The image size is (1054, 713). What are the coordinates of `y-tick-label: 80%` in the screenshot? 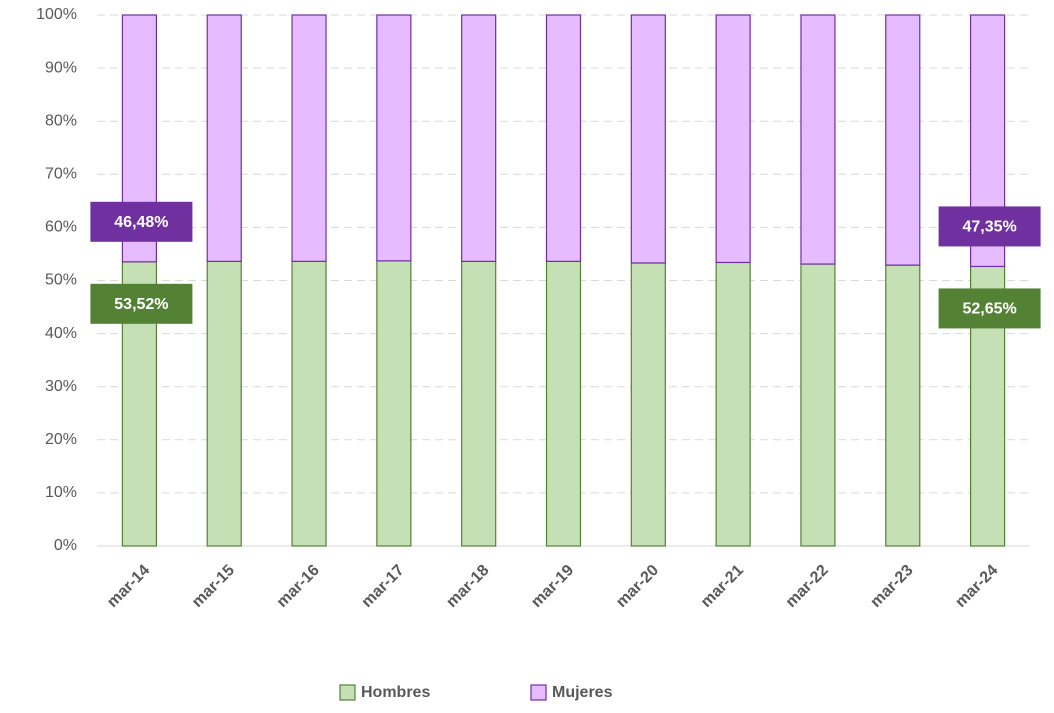 It's located at (61, 120).